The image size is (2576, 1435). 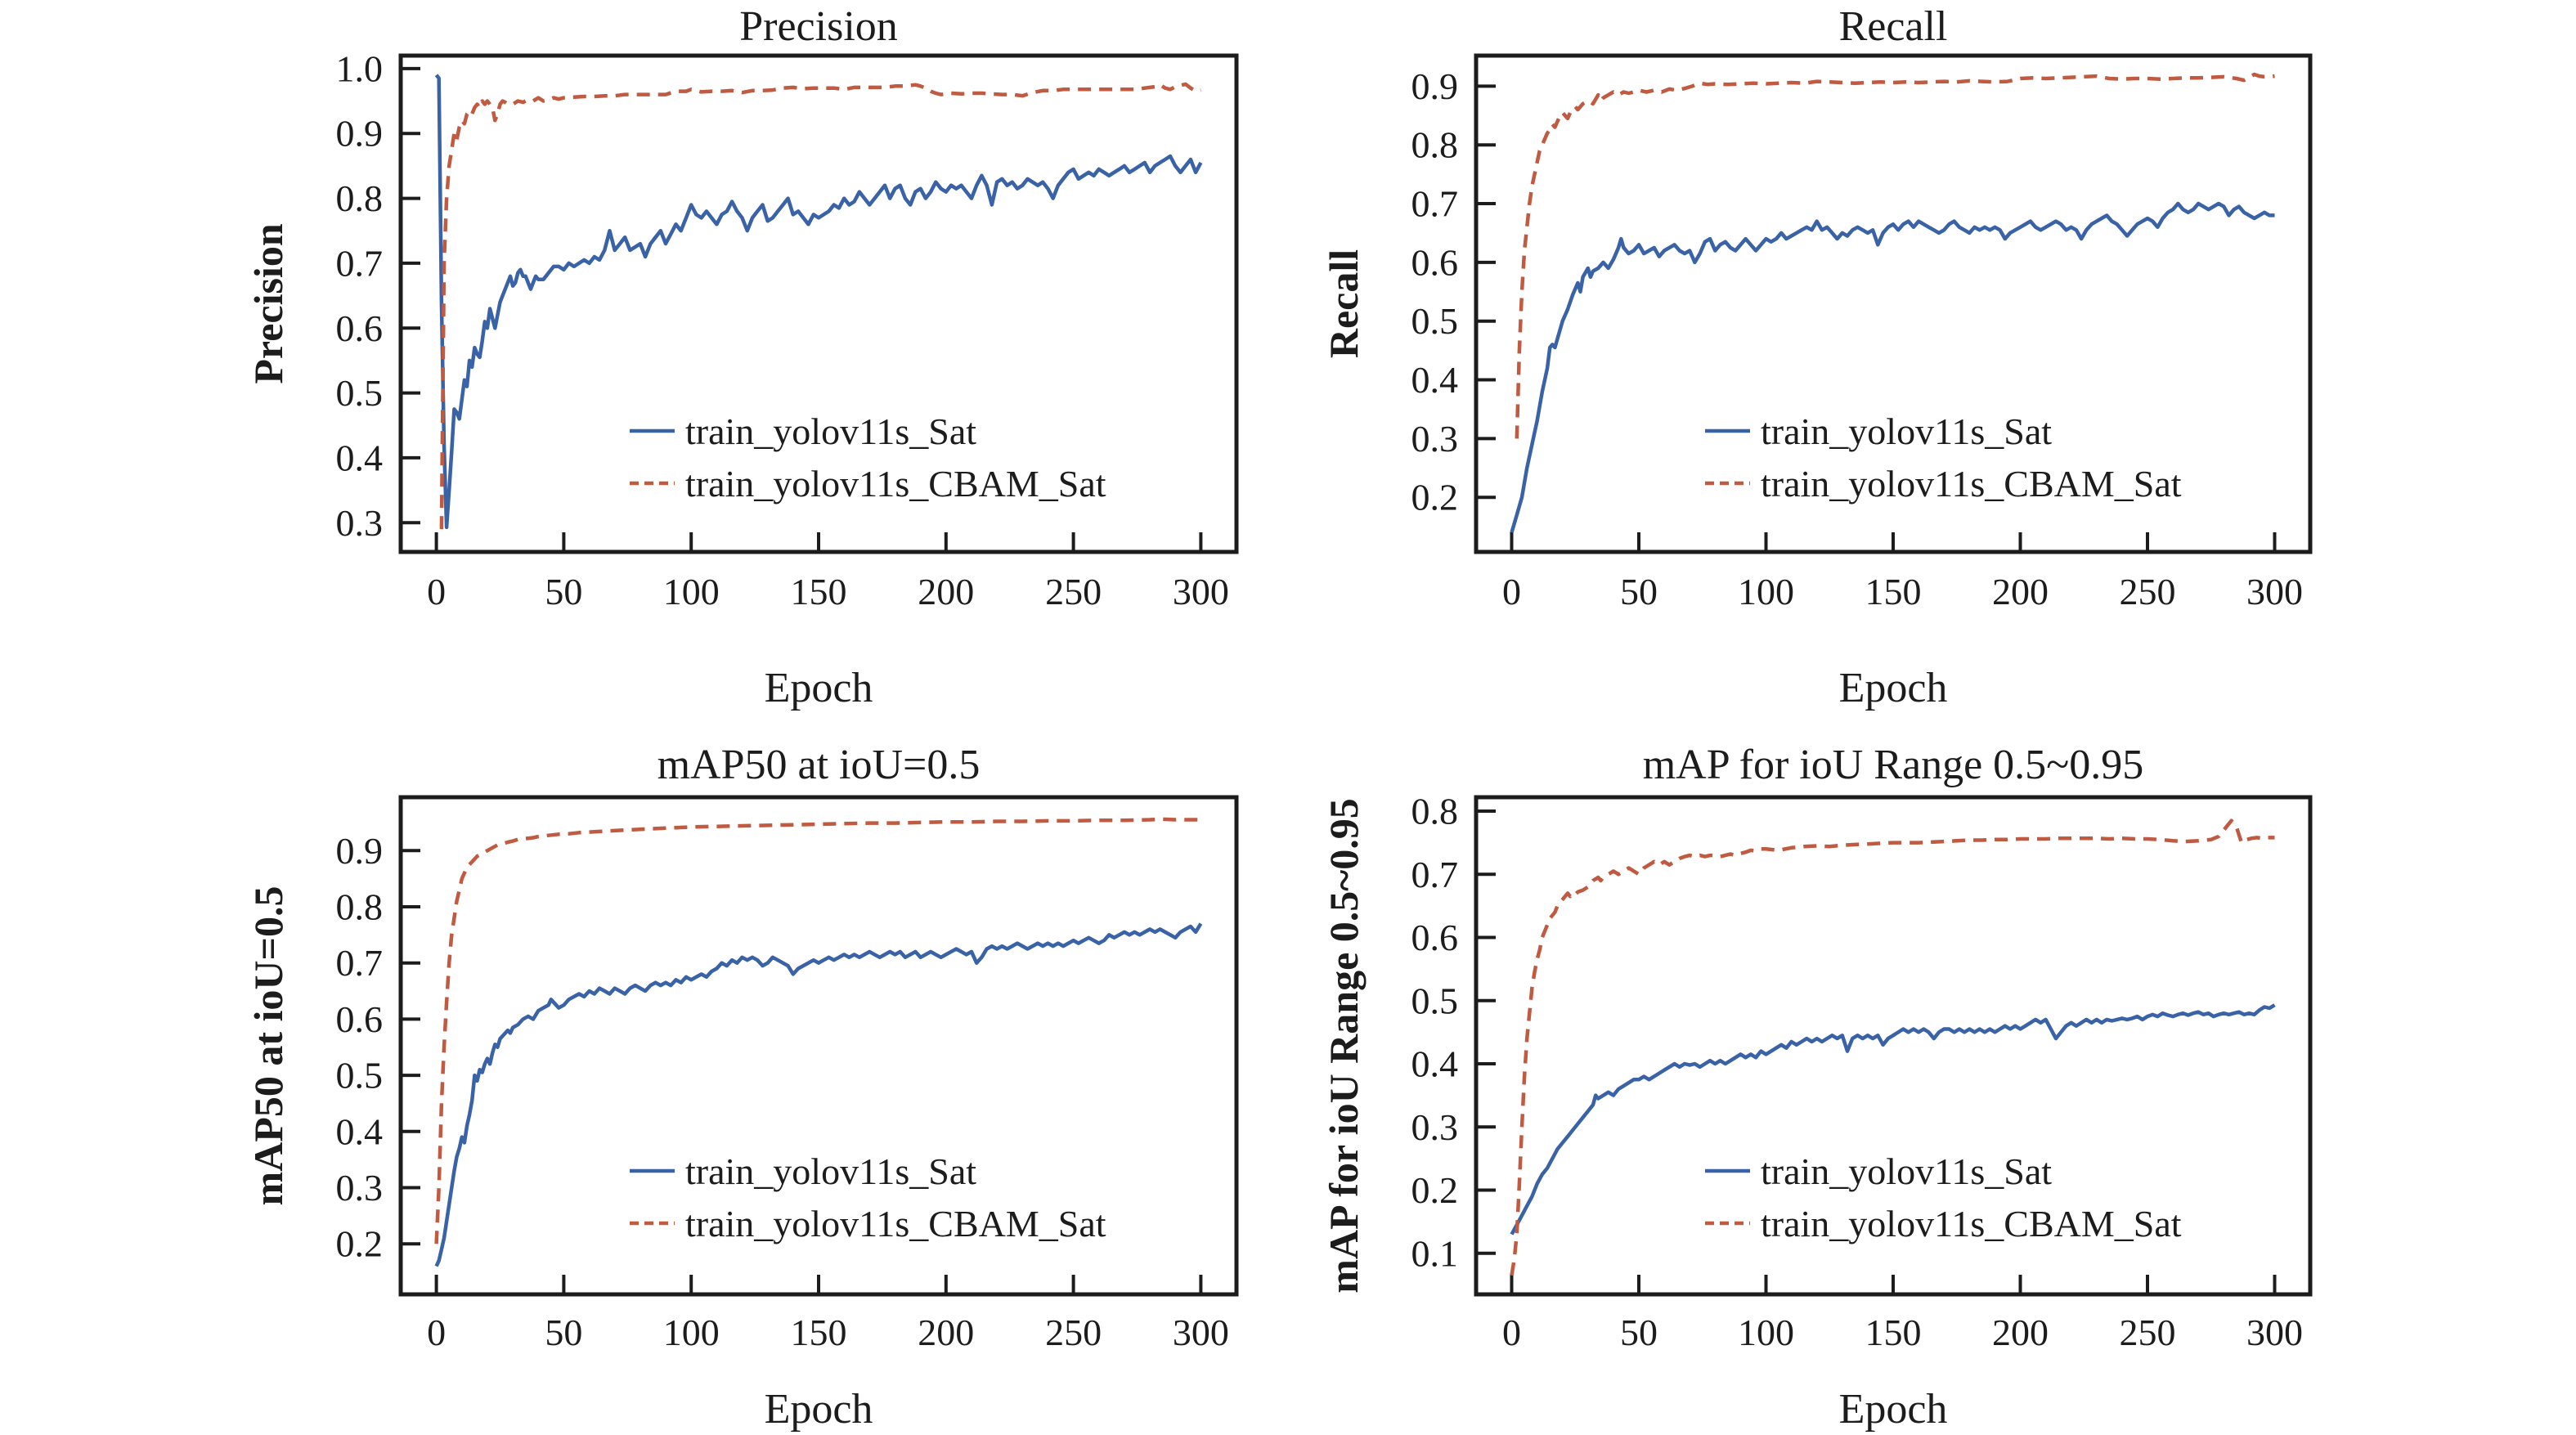 What do you see at coordinates (818, 26) in the screenshot?
I see `chart-title: Precision` at bounding box center [818, 26].